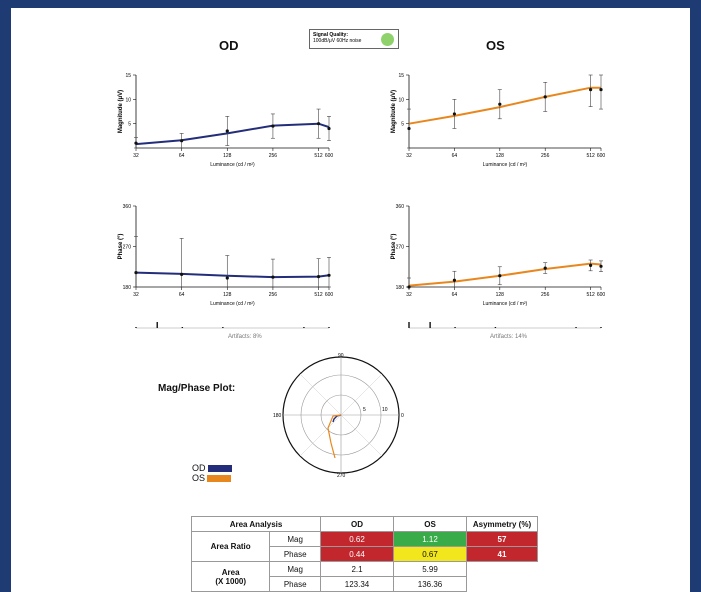  What do you see at coordinates (295, 539) in the screenshot?
I see `ratio-mag-label: Mag` at bounding box center [295, 539].